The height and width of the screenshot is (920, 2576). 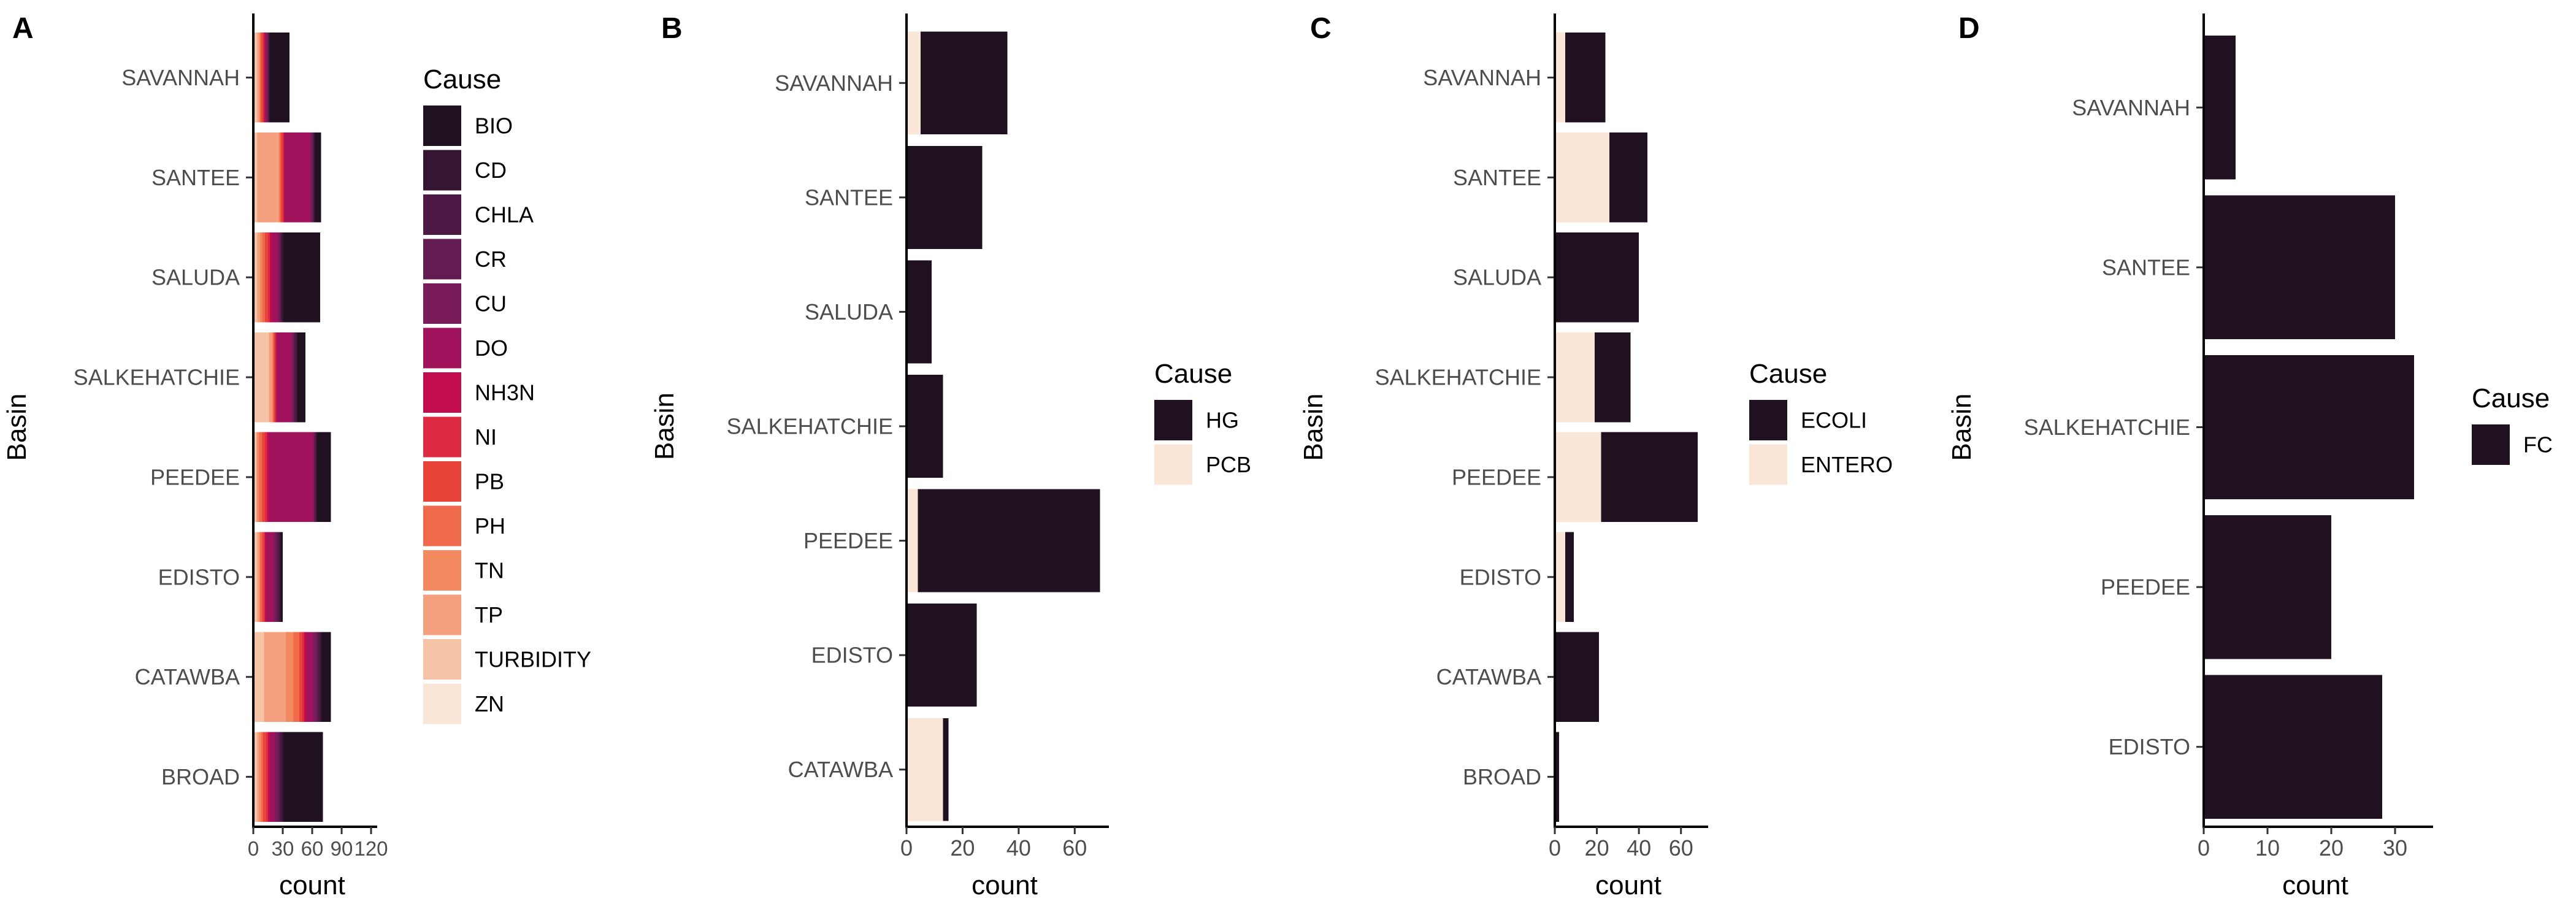 I want to click on bar-santee-ph, so click(x=280, y=177).